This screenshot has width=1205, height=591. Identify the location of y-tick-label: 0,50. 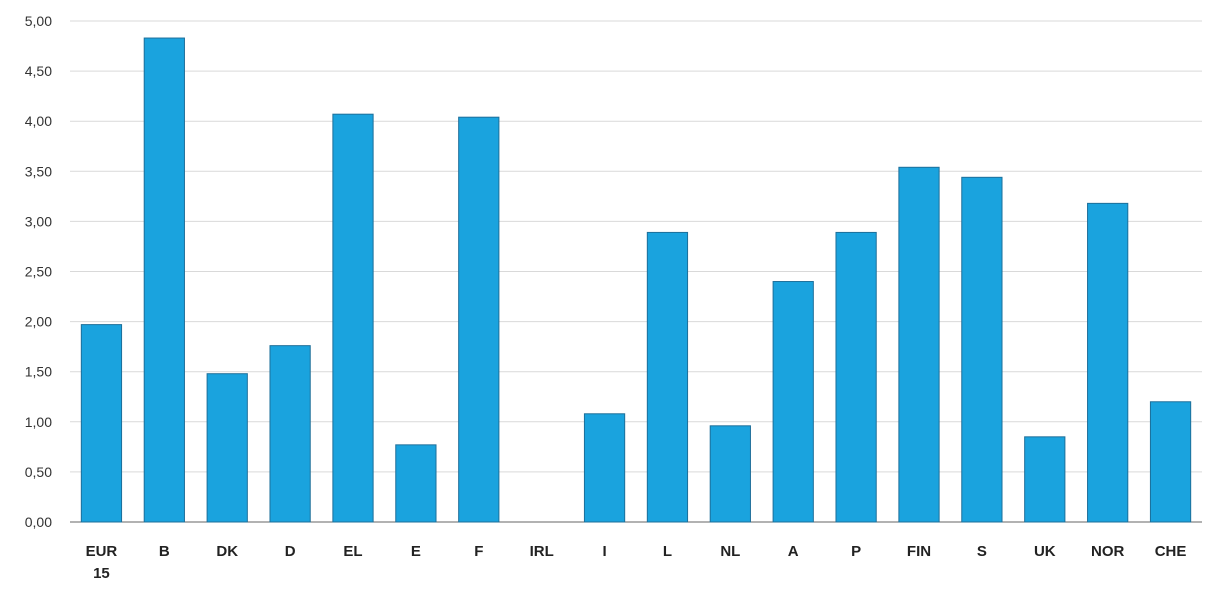
(38, 472).